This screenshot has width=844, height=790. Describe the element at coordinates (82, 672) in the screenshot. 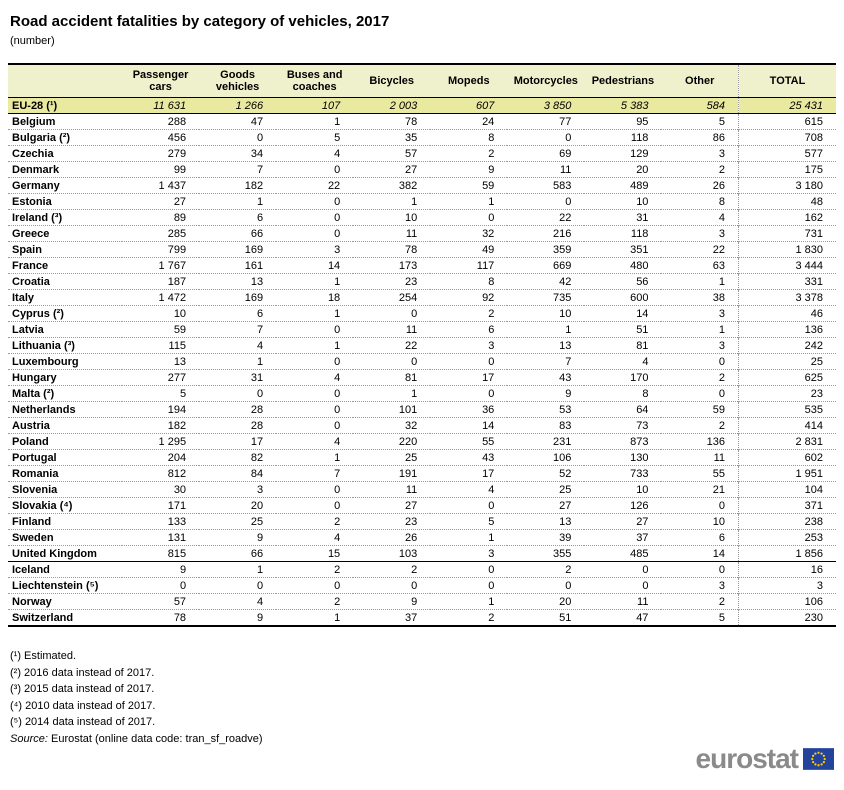

I see `footnote: (²) 2016 data instead of 2017.` at that location.